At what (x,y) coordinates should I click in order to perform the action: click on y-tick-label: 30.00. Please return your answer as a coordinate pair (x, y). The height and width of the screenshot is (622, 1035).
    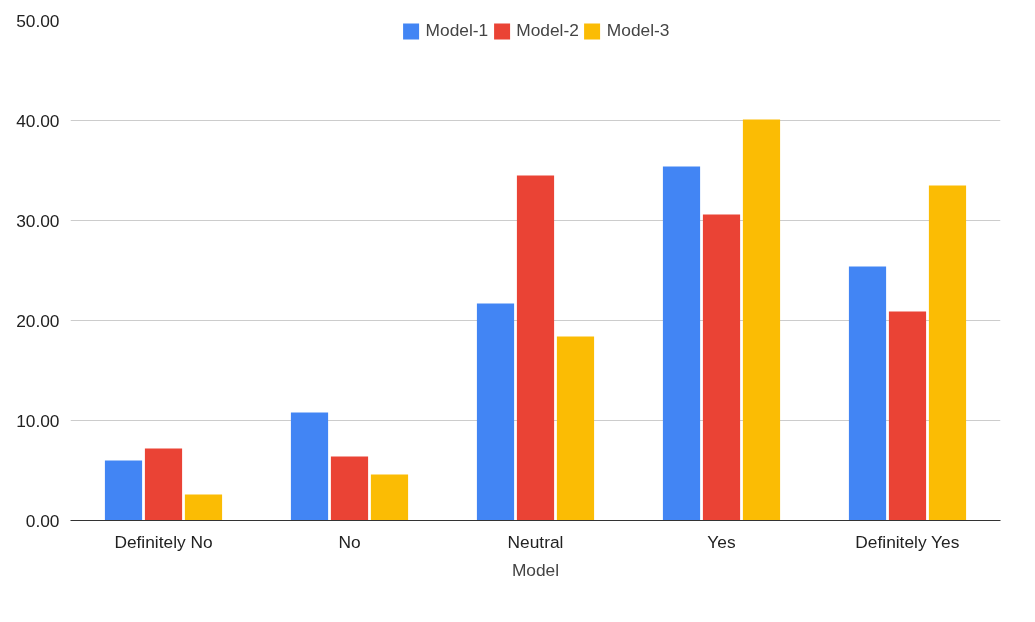
    Looking at the image, I should click on (38, 220).